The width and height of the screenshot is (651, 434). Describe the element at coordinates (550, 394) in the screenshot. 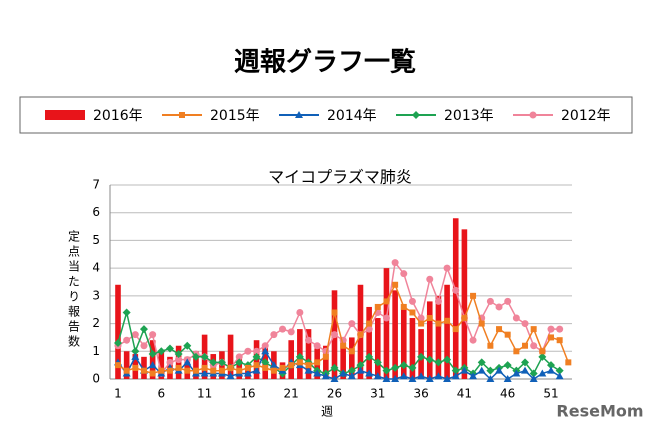

I see `x-tick-label: 51` at that location.